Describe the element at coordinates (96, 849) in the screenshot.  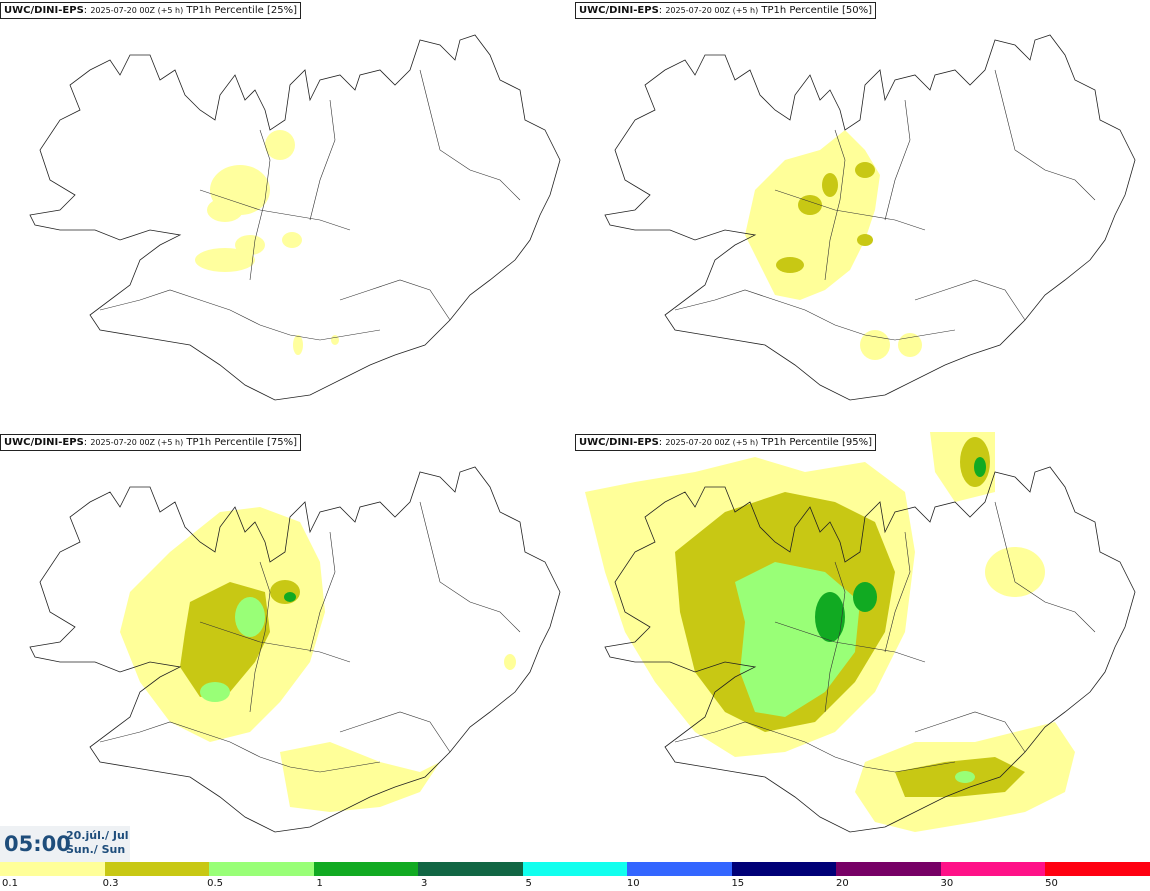
I see `date-line-2: Sun./ Sun` at that location.